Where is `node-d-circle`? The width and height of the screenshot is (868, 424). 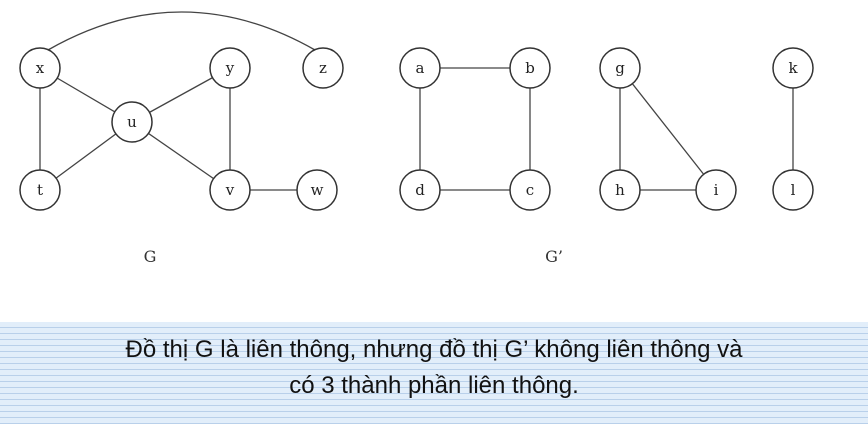 node-d-circle is located at coordinates (420, 190).